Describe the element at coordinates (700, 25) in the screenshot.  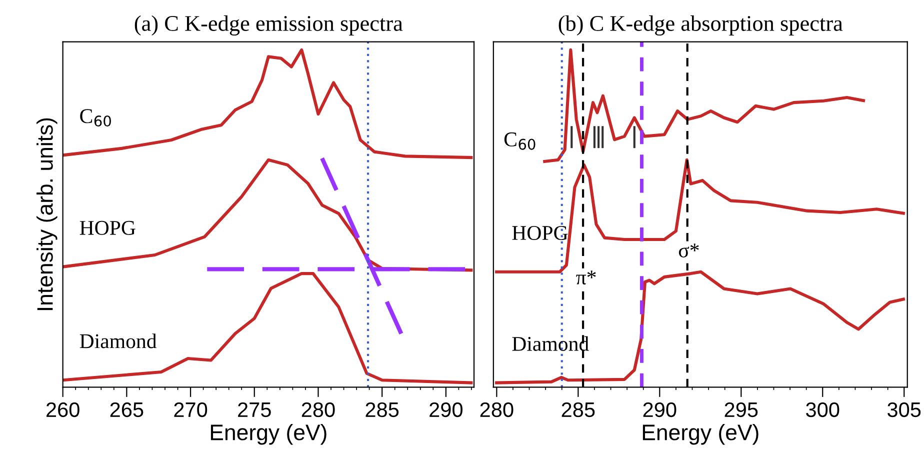
I see `chart-title: (b) C K-edge absorption spectra` at that location.